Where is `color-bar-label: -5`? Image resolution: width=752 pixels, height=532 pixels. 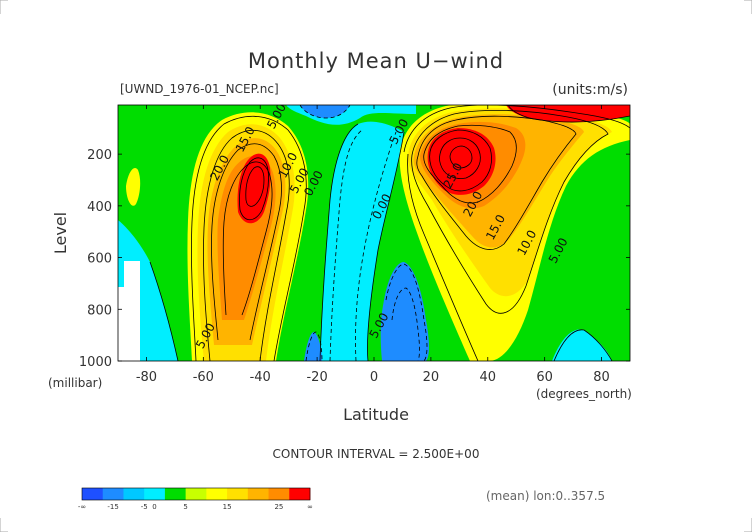
color-bar-label: -5 is located at coordinates (144, 507).